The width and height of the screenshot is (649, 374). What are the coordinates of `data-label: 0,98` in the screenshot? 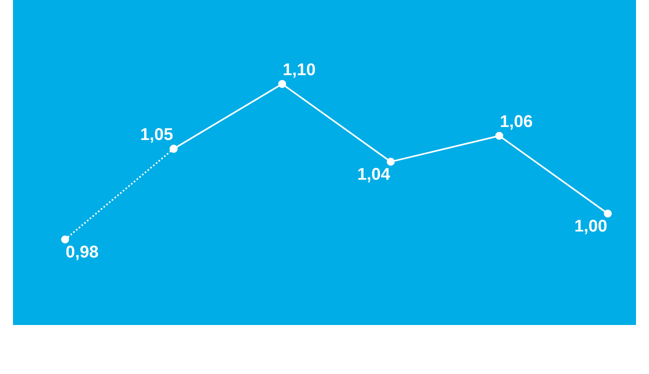 It's located at (82, 253).